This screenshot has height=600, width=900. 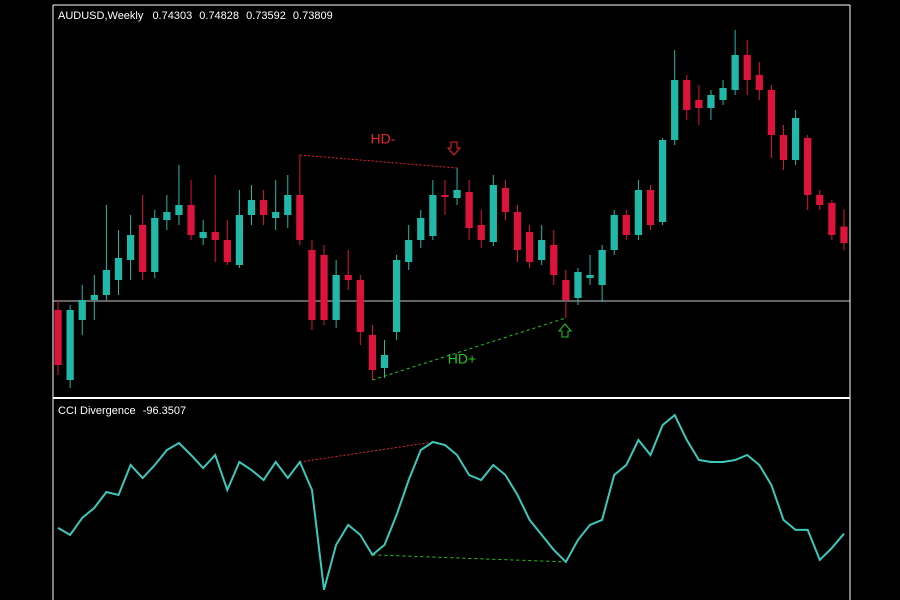 What do you see at coordinates (97, 411) in the screenshot?
I see `indicator-title: CCI Divergence` at bounding box center [97, 411].